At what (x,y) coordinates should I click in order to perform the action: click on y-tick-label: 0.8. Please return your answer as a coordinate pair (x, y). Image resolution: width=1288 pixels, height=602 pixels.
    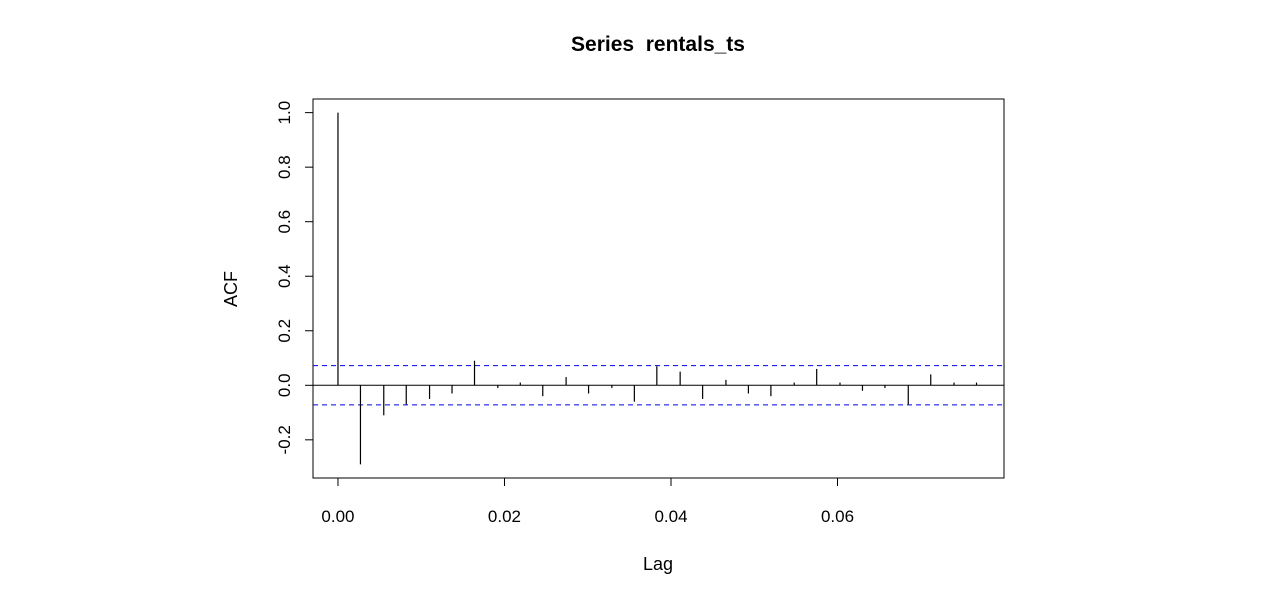
    Looking at the image, I should click on (284, 167).